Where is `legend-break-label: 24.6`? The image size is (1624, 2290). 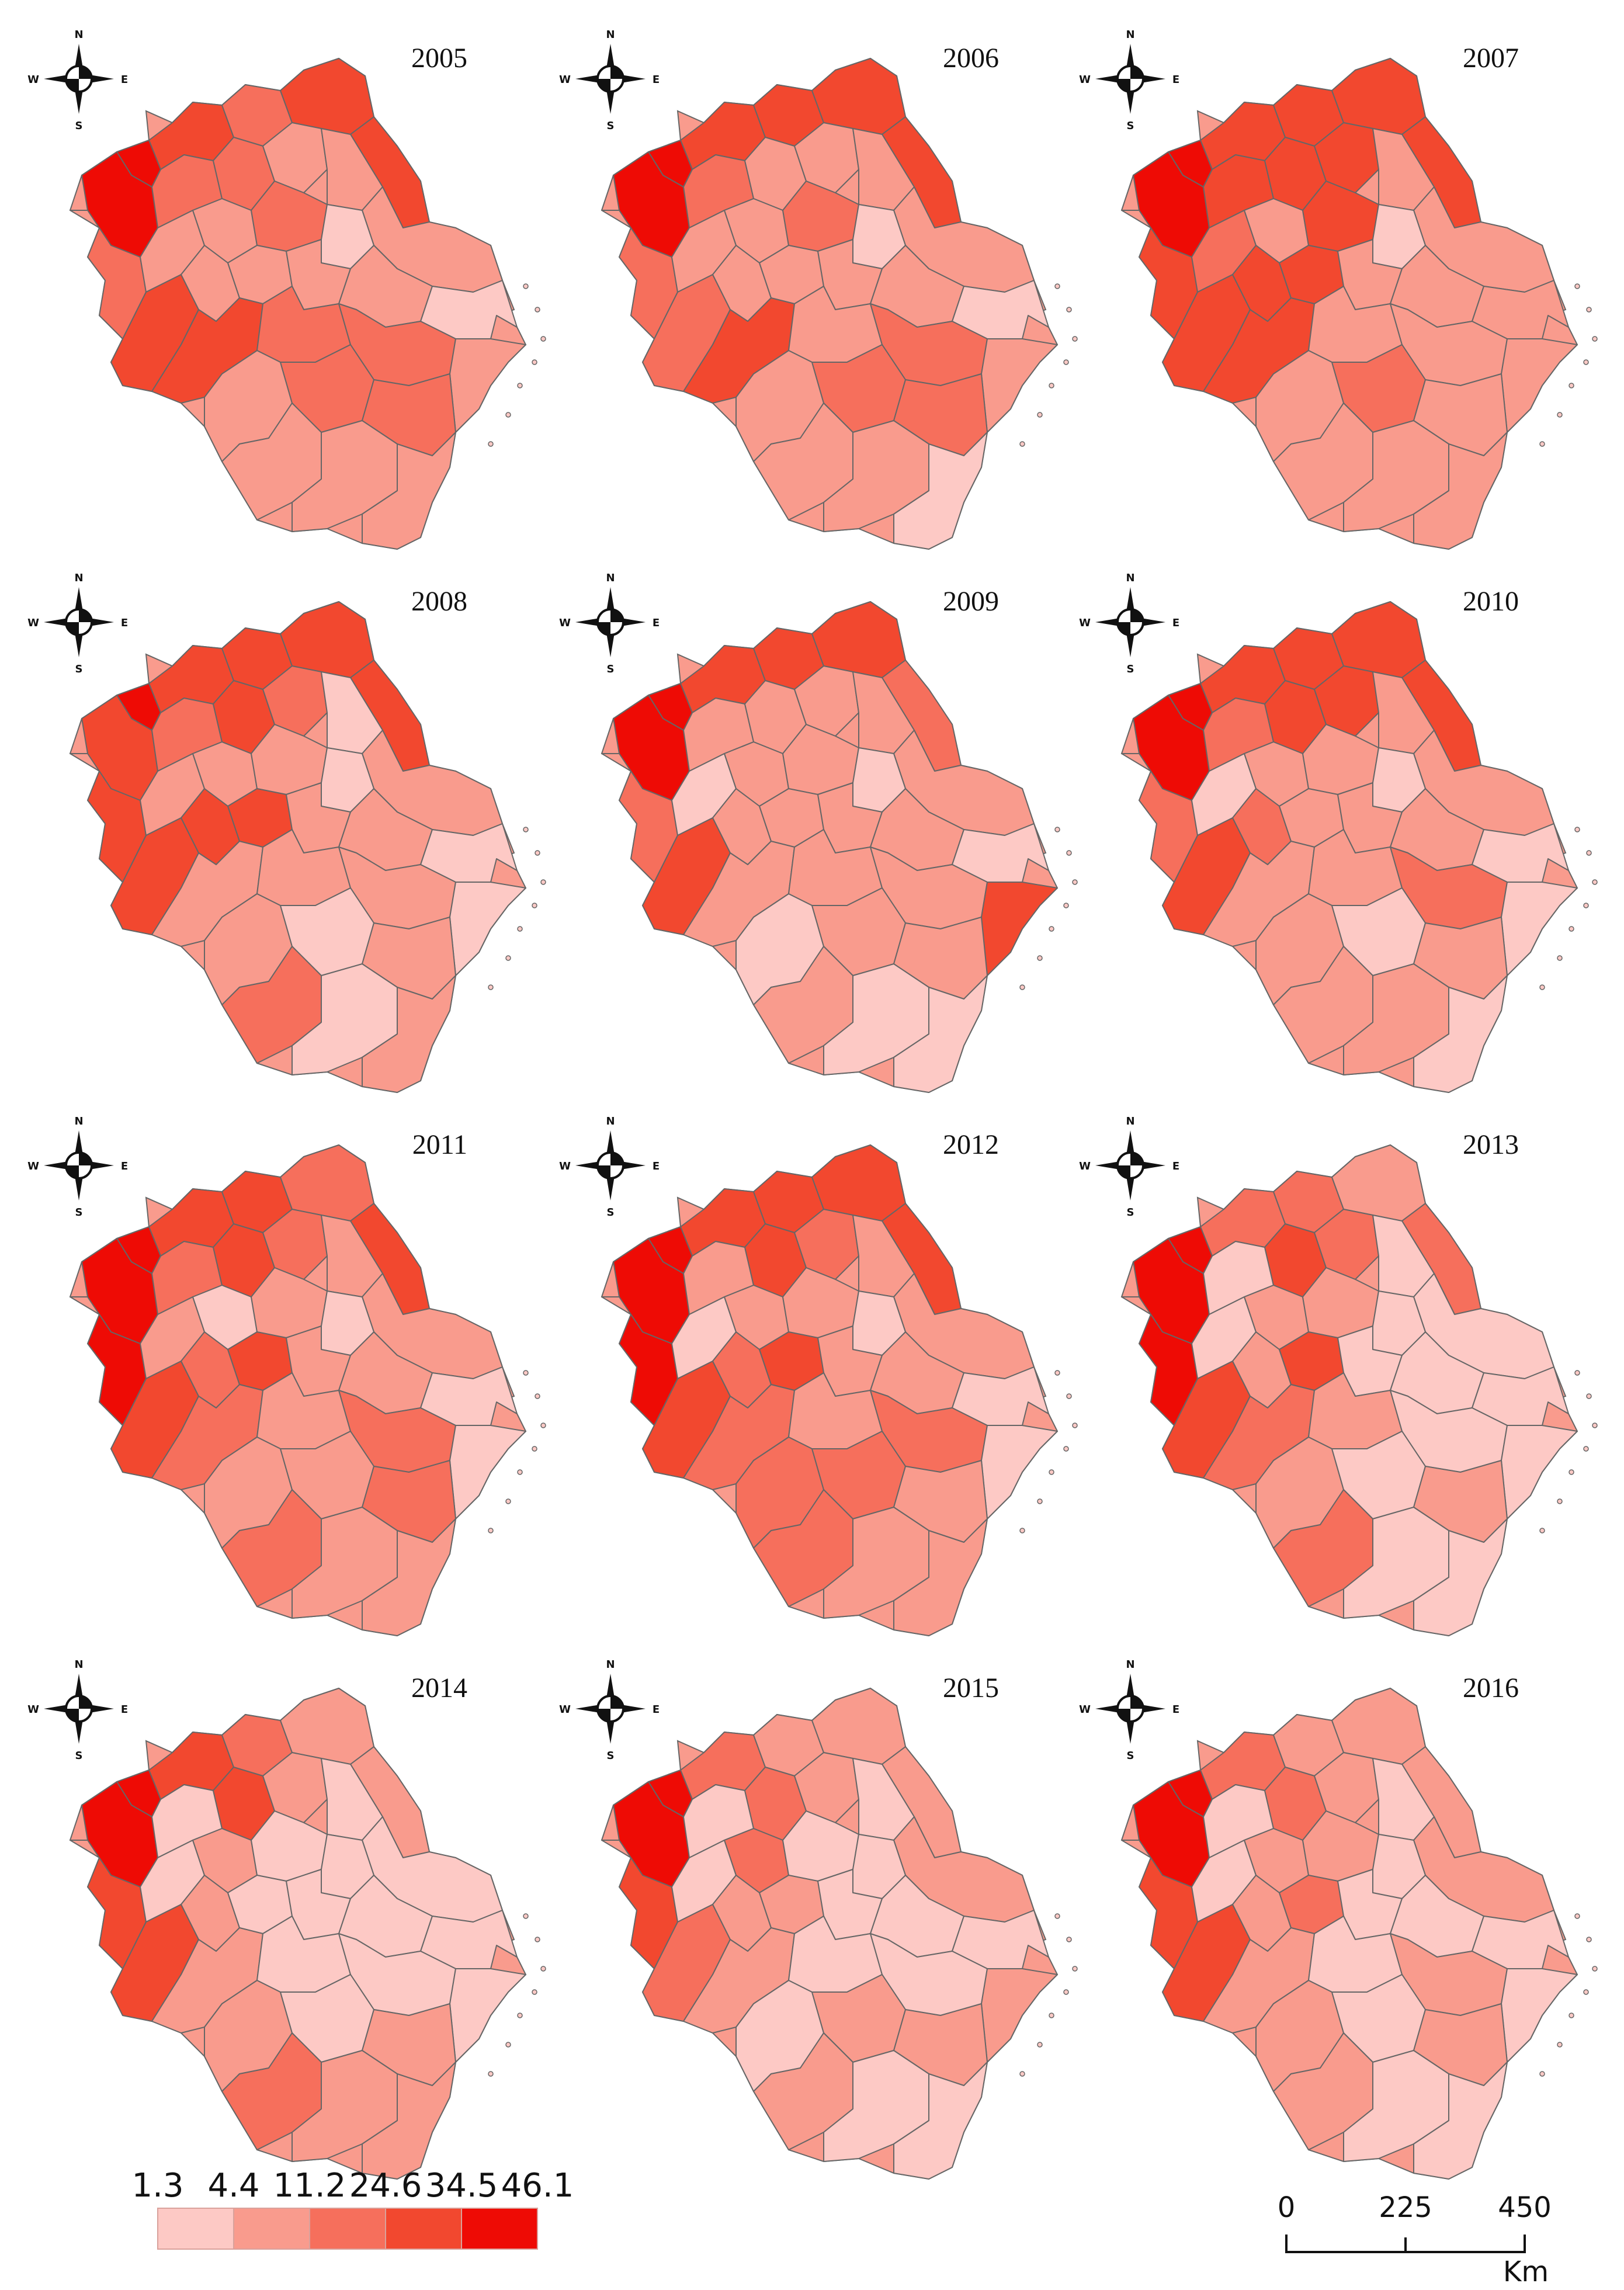 legend-break-label: 24.6 is located at coordinates (386, 2186).